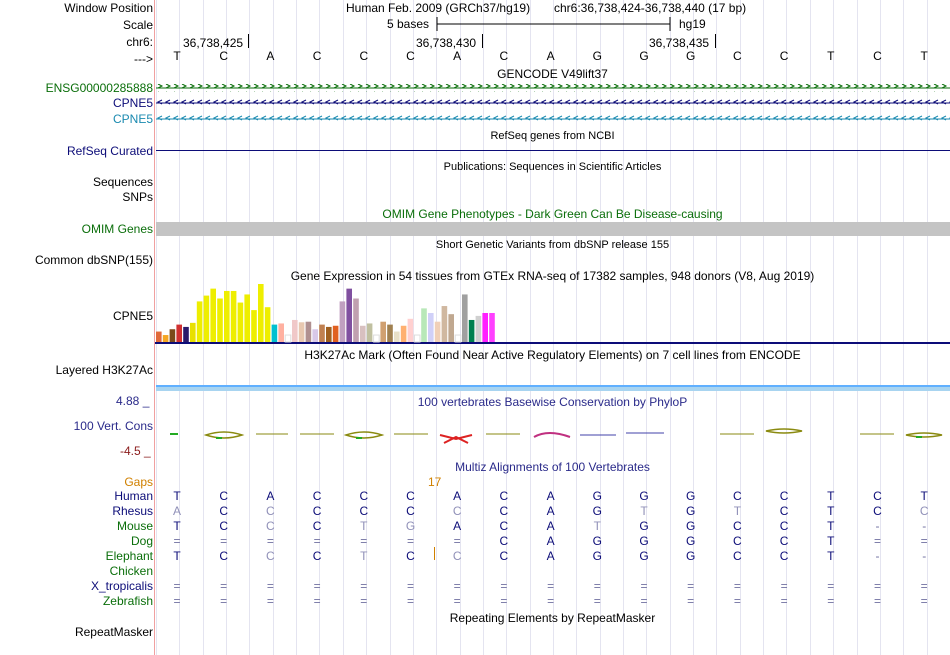 The image size is (950, 655). I want to click on species-label: Chicken, so click(131, 571).